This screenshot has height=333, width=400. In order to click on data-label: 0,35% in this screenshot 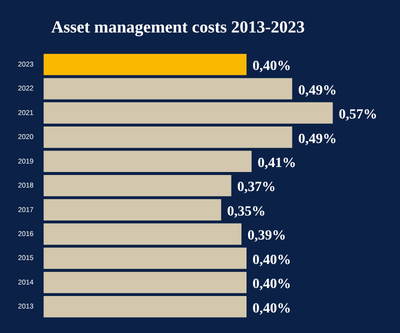, I will do `click(246, 212)`.